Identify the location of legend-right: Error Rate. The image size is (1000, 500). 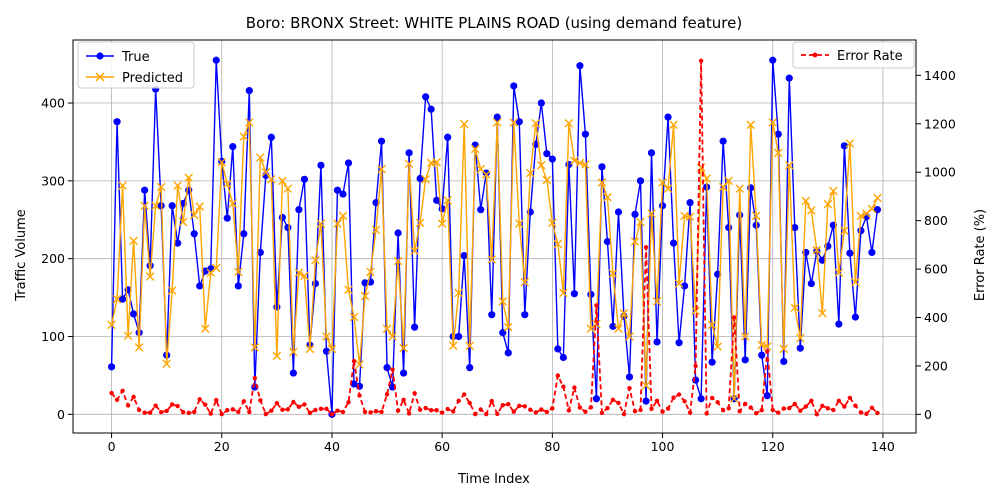
(853, 55).